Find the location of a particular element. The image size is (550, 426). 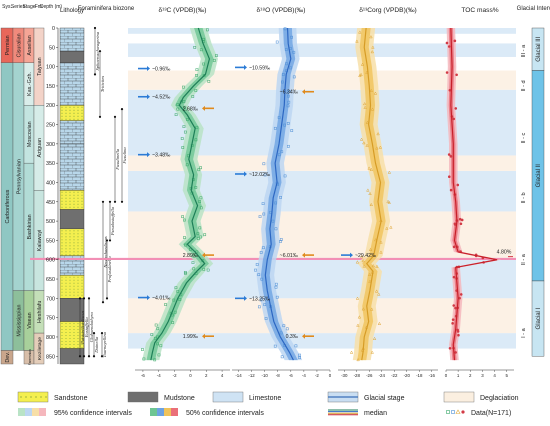

d13c-median-line is located at coordinates (180, 194).